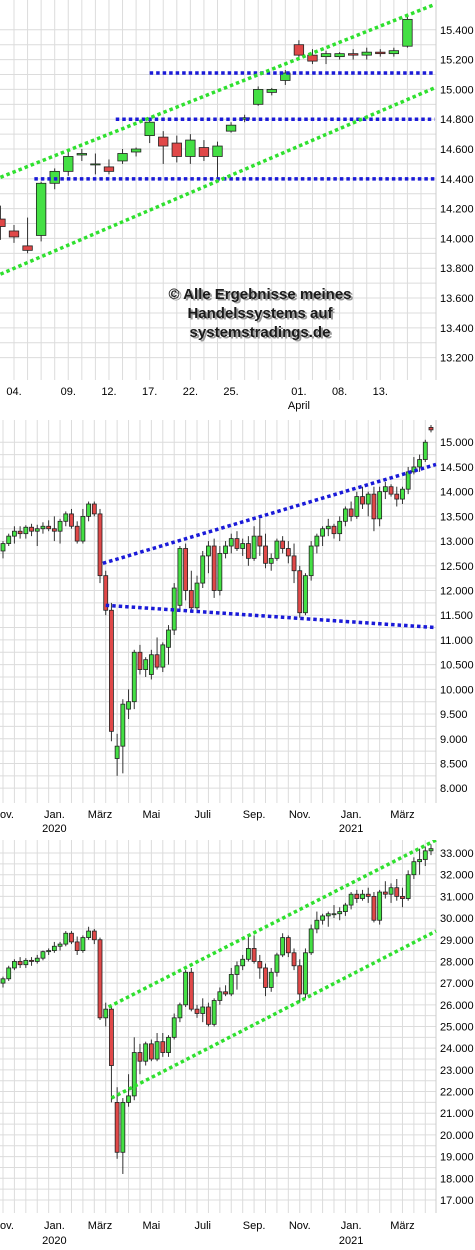  I want to click on watermark-shadow: systemstradings.de, so click(262, 334).